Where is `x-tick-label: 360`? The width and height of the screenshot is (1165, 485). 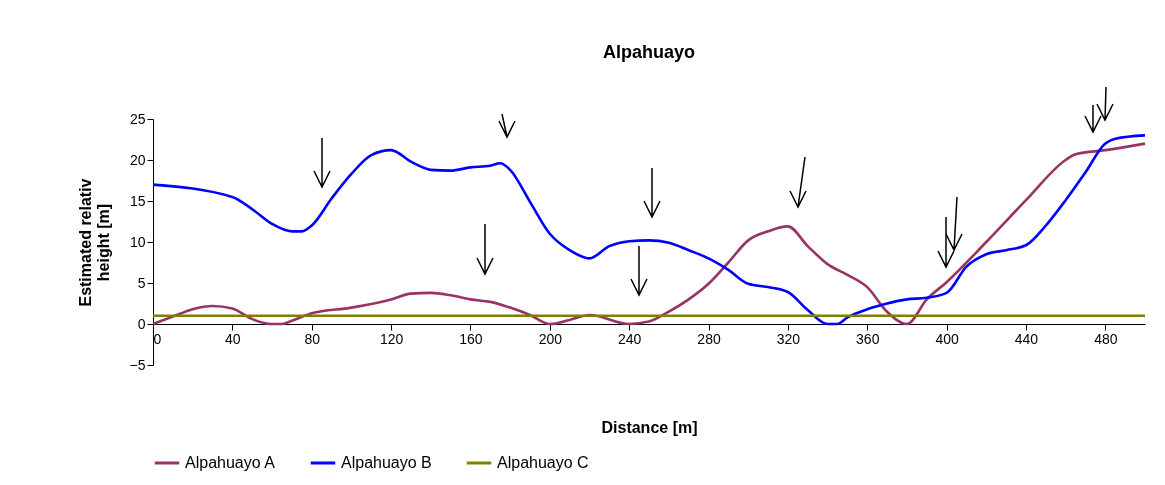 x-tick-label: 360 is located at coordinates (868, 338).